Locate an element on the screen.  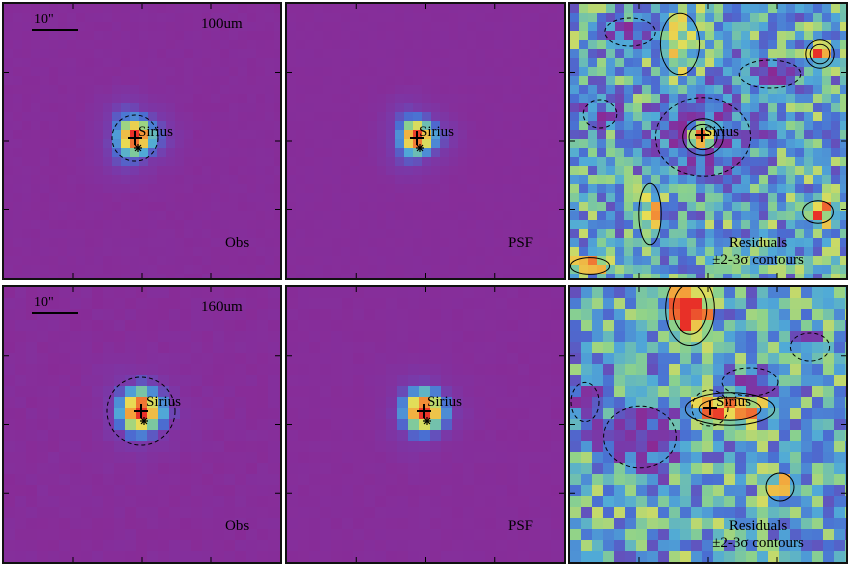
band-label: 100um is located at coordinates (222, 24).